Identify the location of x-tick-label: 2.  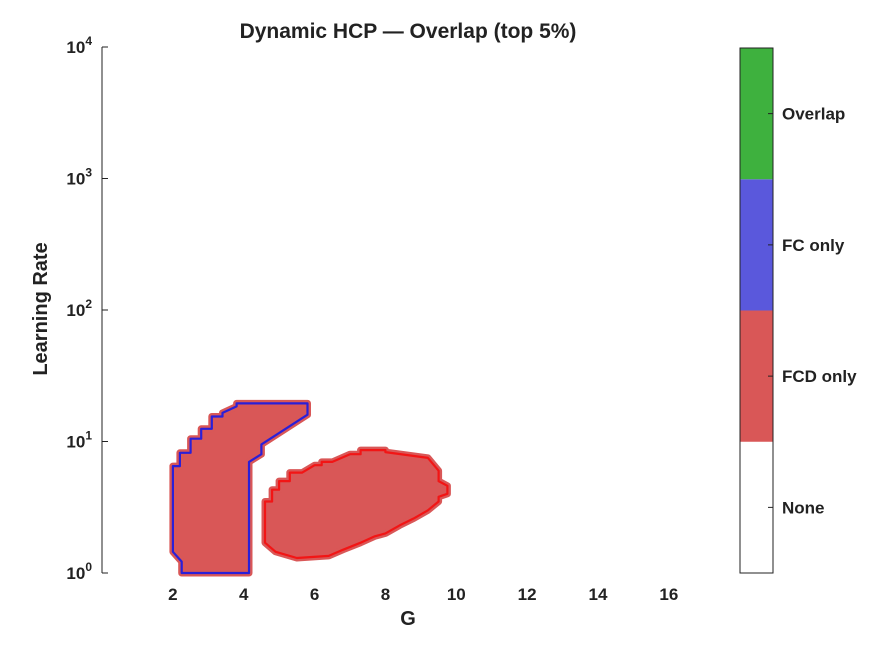
(172, 594).